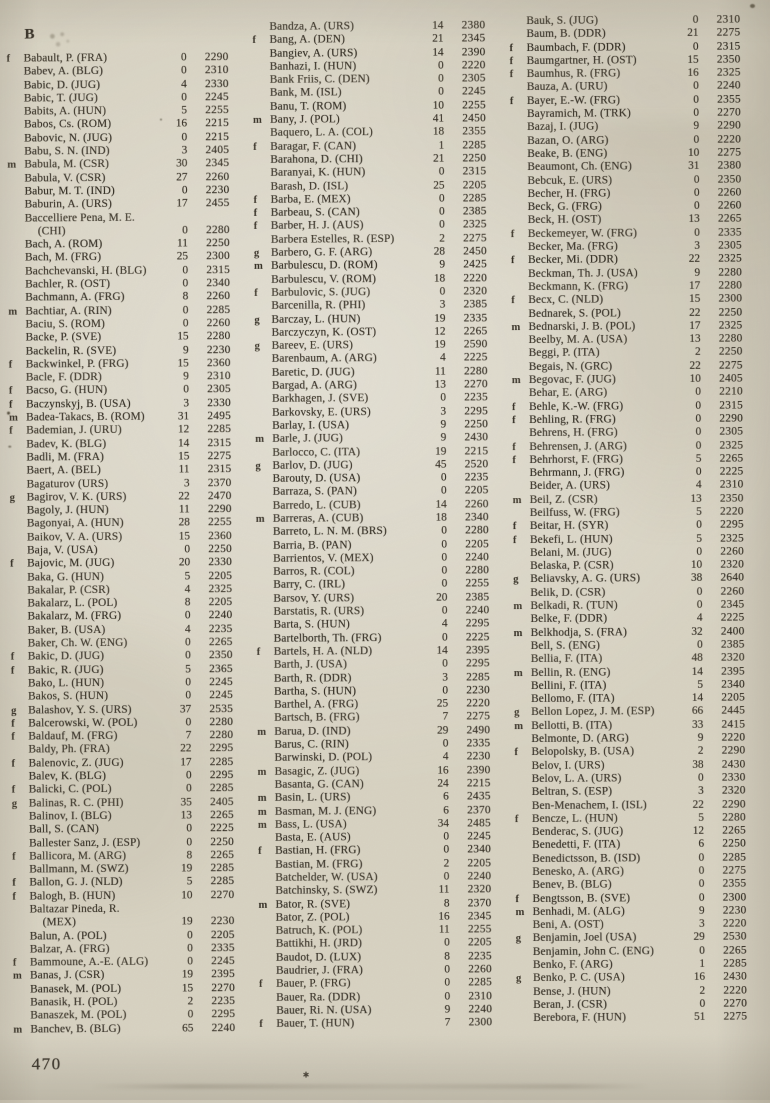  I want to click on rating-value: 2305, so click(722, 433).